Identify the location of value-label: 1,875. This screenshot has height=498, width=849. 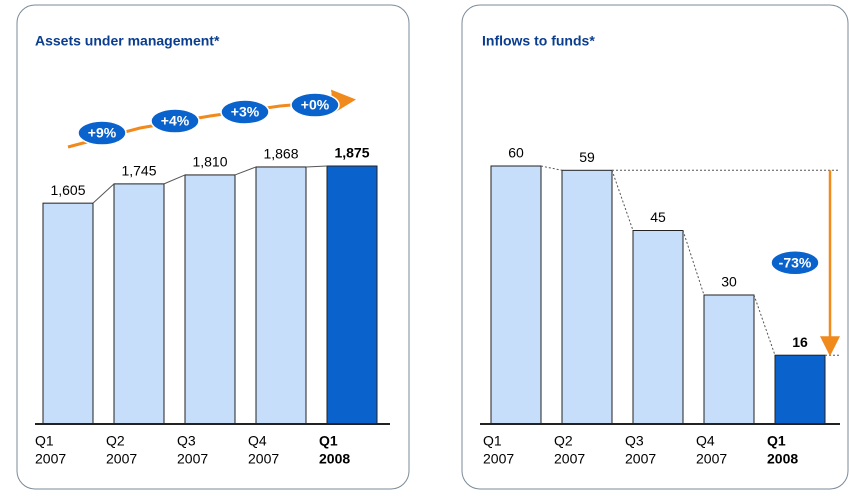
(351, 153).